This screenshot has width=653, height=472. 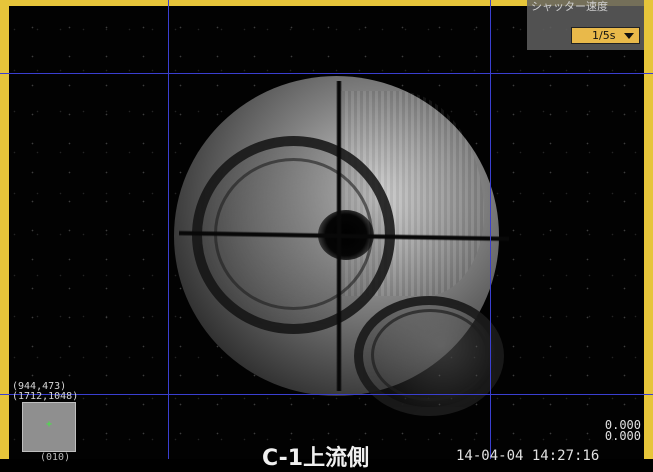 I want to click on chevron-down-icon, so click(x=629, y=36).